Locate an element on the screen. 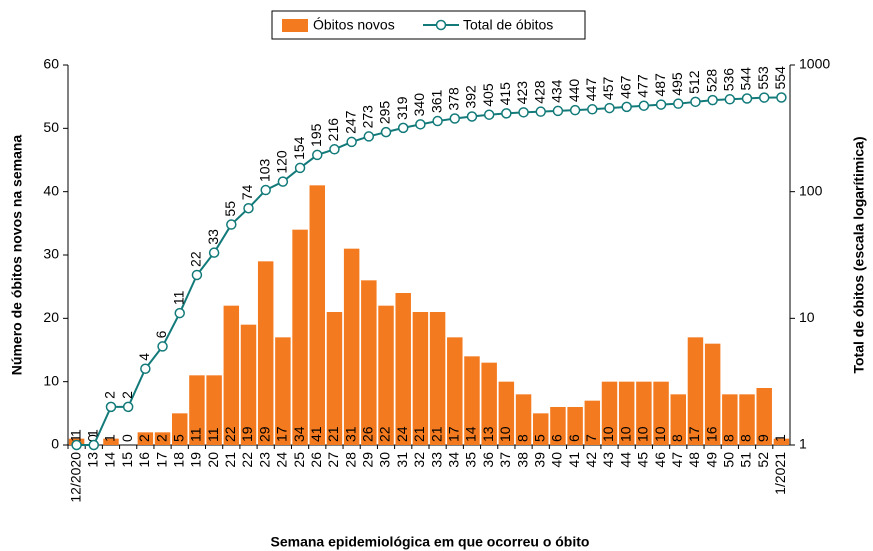 The height and width of the screenshot is (551, 873). line-value-label: 447 is located at coordinates (591, 90).